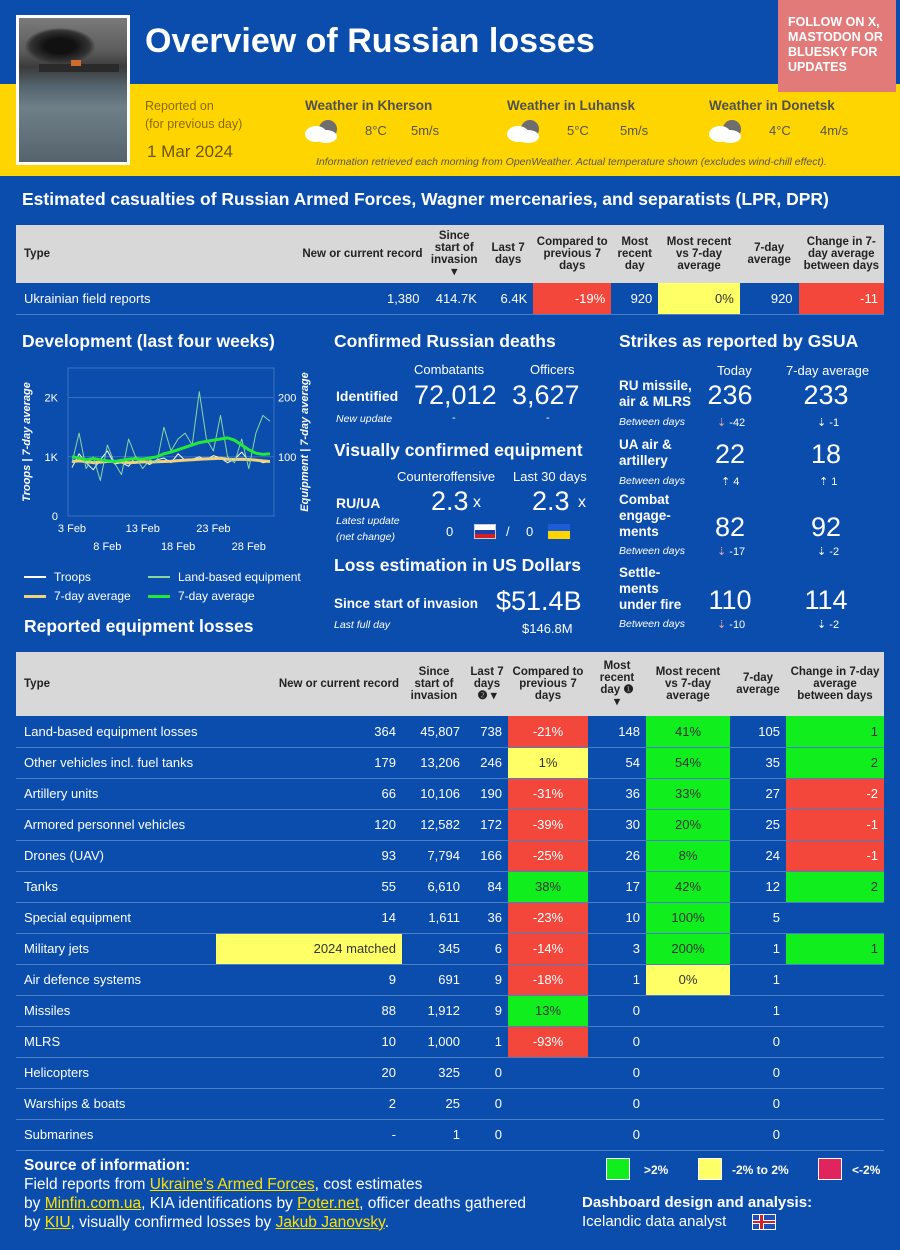 The image size is (900, 1250). I want to click on link-kiu: KIU, so click(57, 1222).